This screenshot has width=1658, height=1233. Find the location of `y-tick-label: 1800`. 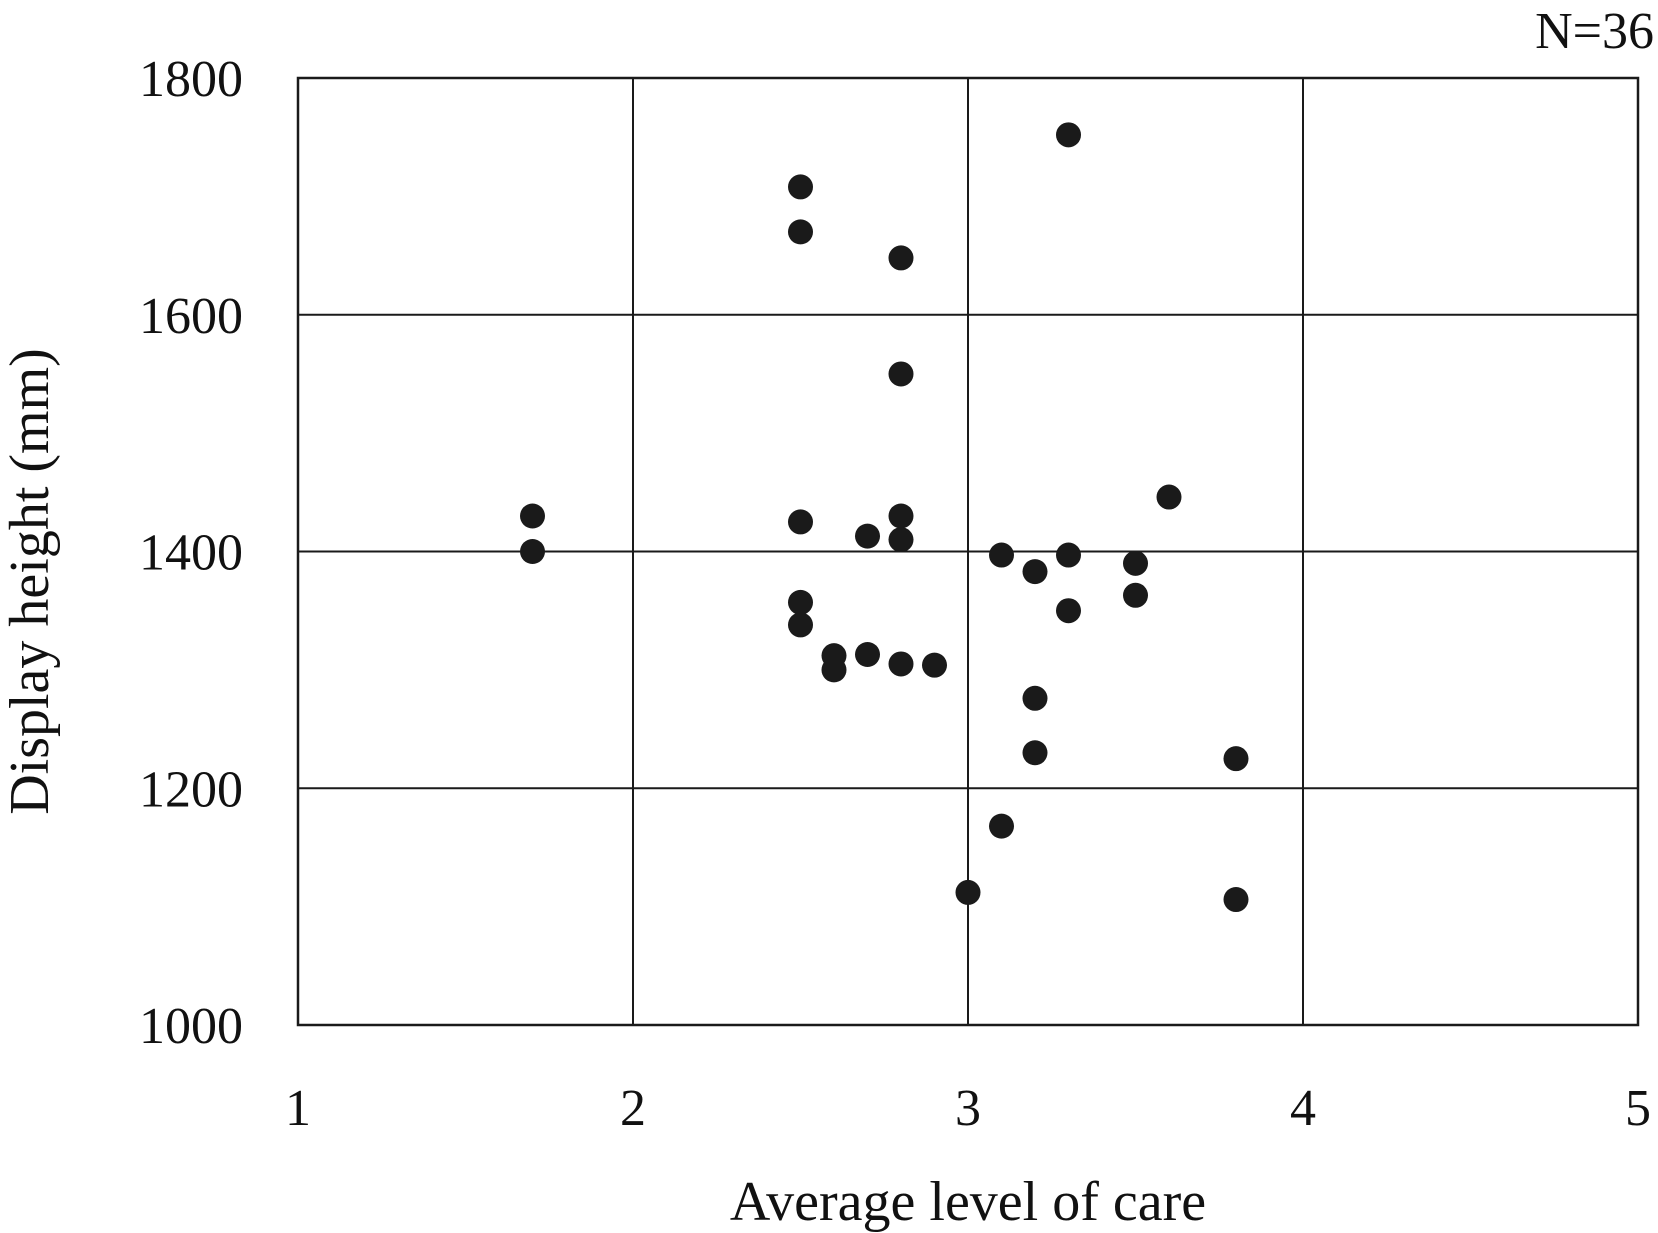

y-tick-label: 1800 is located at coordinates (191, 79).